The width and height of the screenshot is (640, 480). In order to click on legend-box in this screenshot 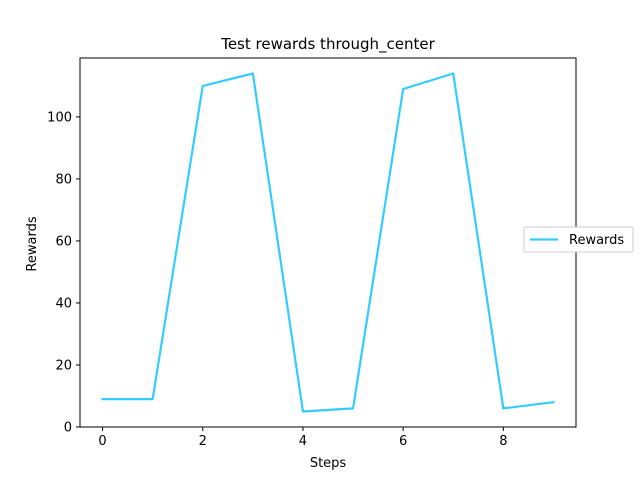, I will do `click(578, 239)`.